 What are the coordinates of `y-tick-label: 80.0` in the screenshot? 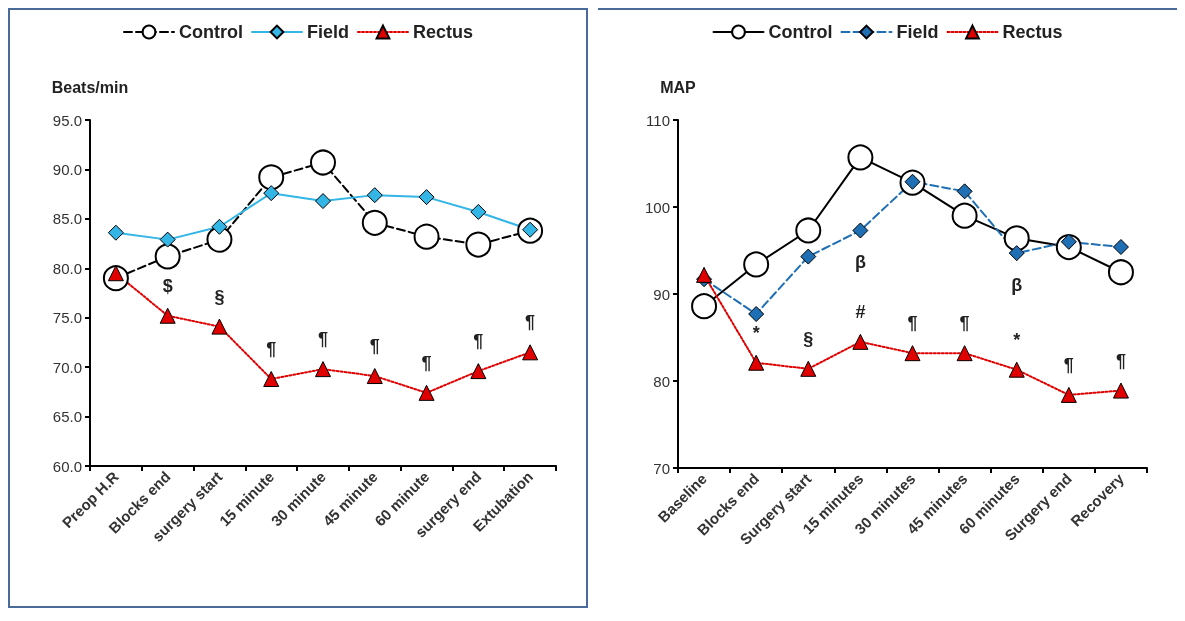 It's located at (67, 268).